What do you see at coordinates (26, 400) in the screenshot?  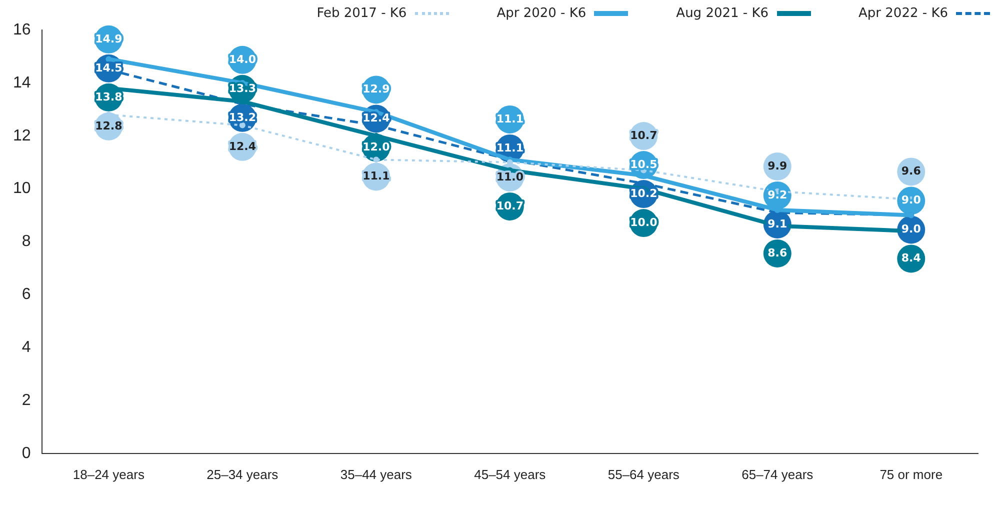 I see `y-tick-label: 2` at bounding box center [26, 400].